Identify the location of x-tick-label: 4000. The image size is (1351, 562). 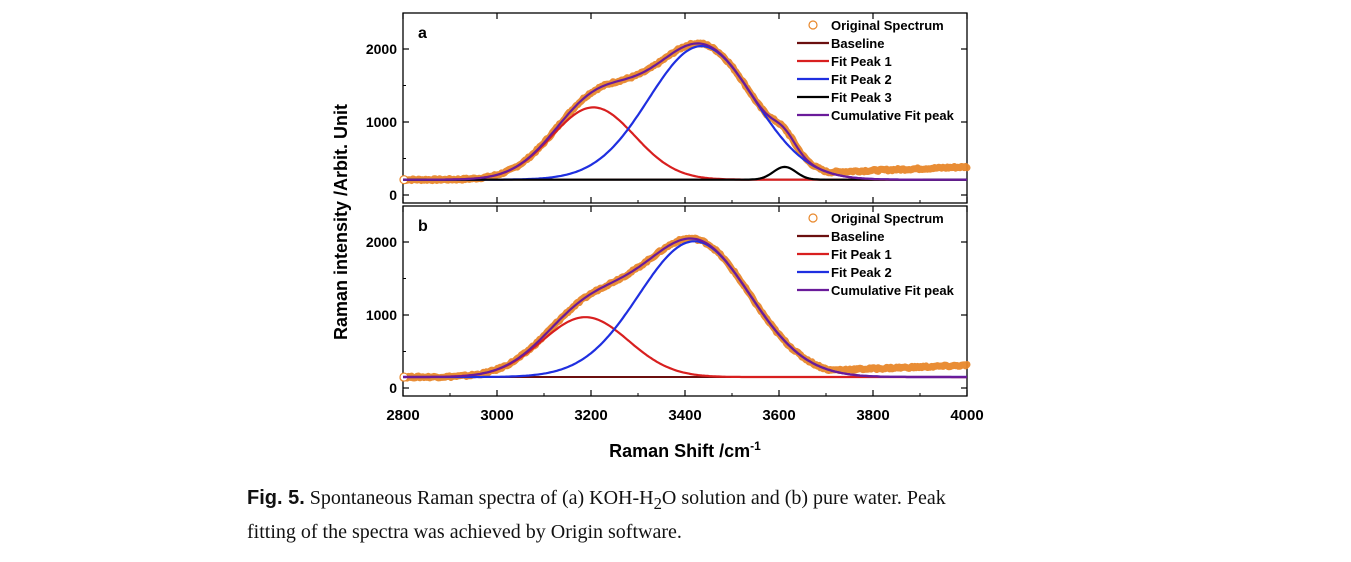
(966, 415).